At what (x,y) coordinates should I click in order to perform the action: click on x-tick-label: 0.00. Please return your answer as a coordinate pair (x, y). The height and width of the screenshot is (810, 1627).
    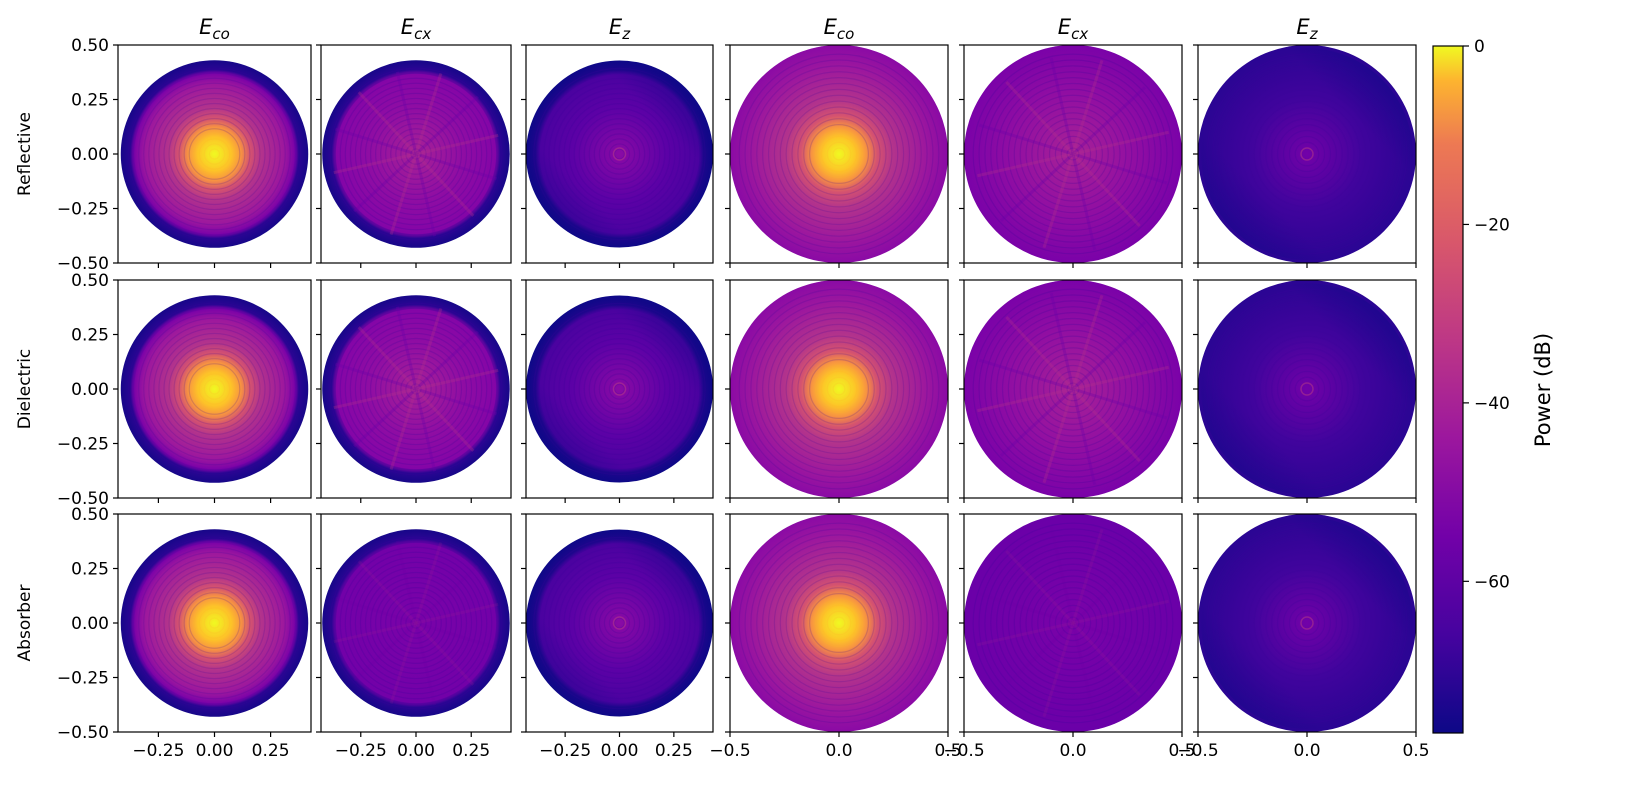
    Looking at the image, I should click on (416, 751).